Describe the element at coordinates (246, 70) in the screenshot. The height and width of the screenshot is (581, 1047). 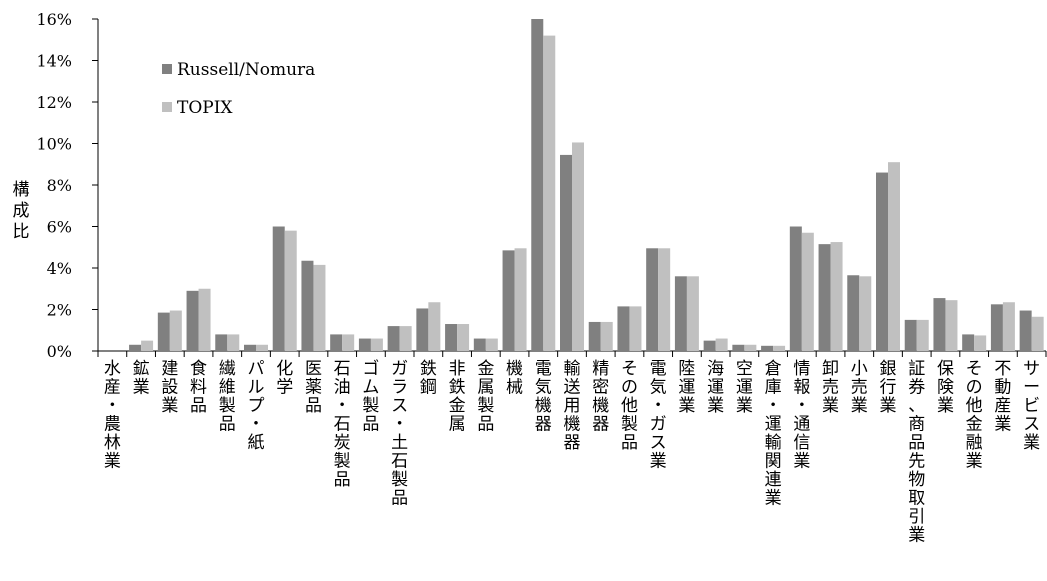
I see `legend-label: Russell/Nomura` at that location.